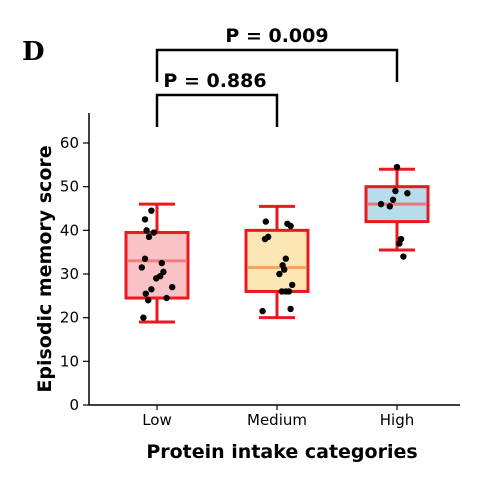 The height and width of the screenshot is (483, 500). What do you see at coordinates (276, 36) in the screenshot?
I see `p-value-label: P = 0.009` at bounding box center [276, 36].